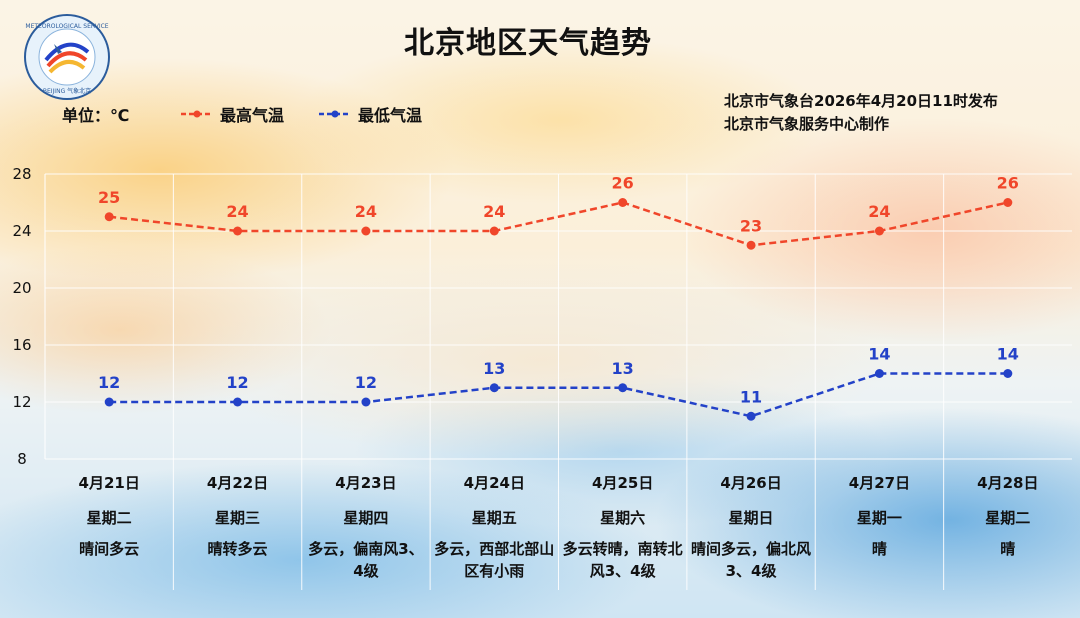  Describe the element at coordinates (109, 483) in the screenshot. I see `x-tick-date: 4月21日` at that location.